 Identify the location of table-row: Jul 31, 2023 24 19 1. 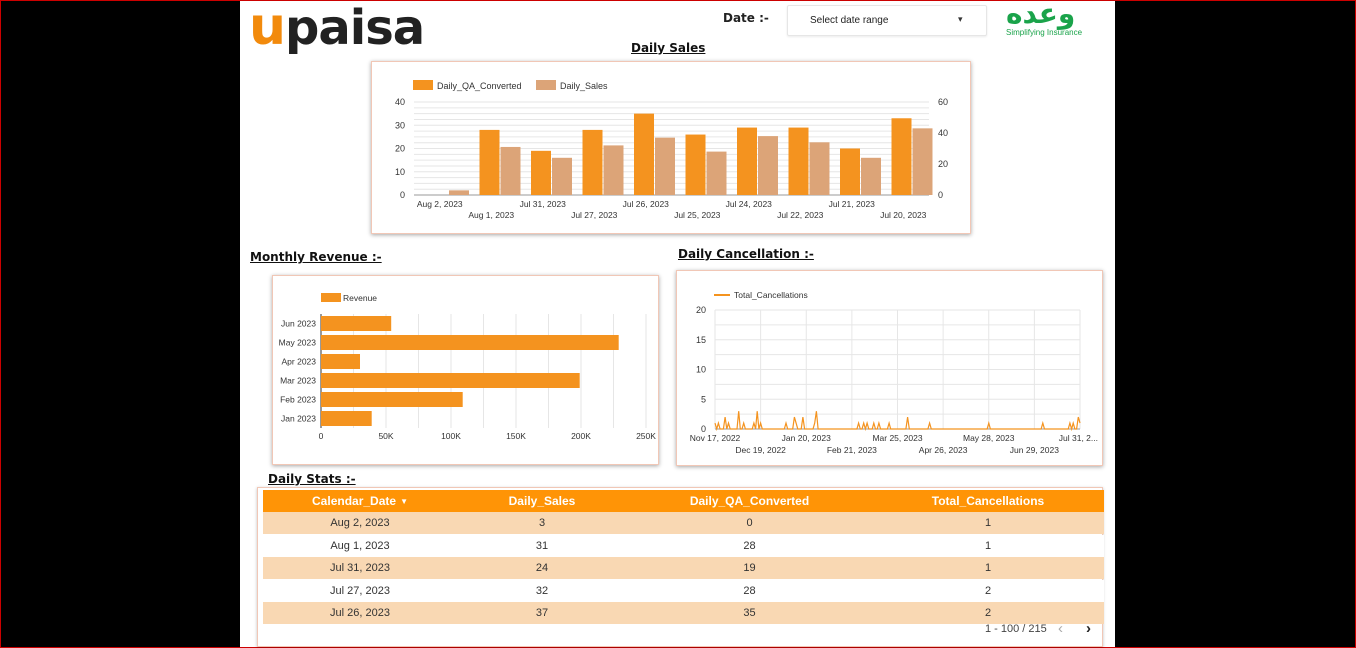
(683, 568).